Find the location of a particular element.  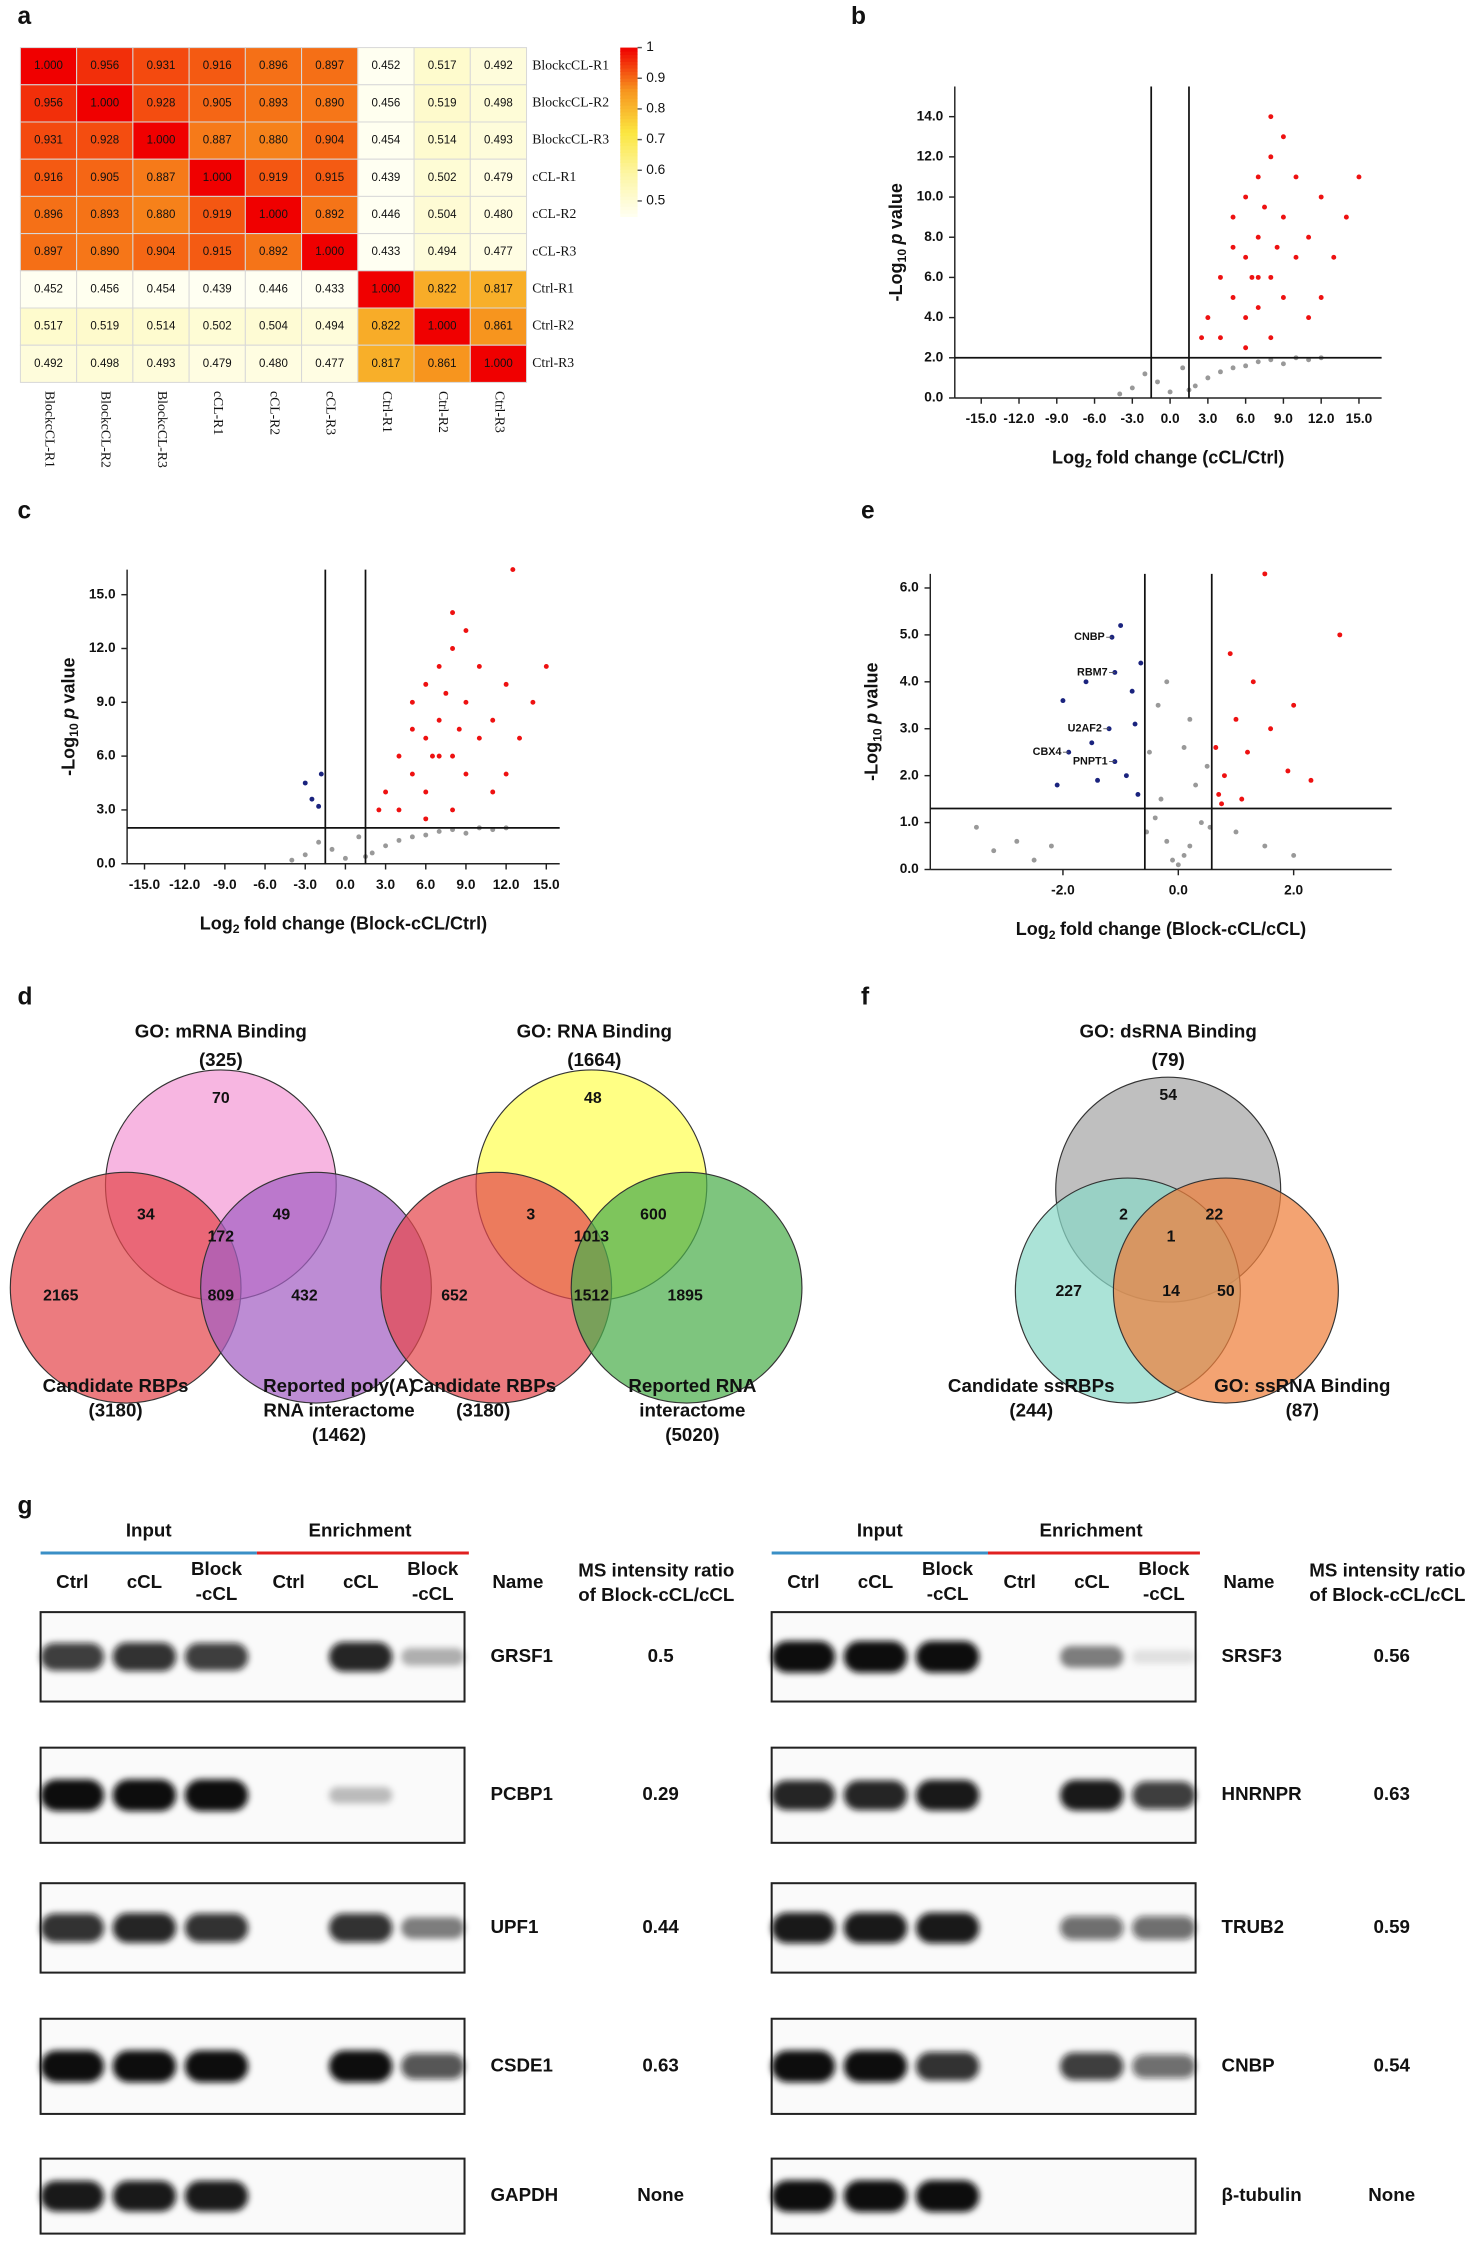

ms-ratio: 0.44 is located at coordinates (660, 1926).